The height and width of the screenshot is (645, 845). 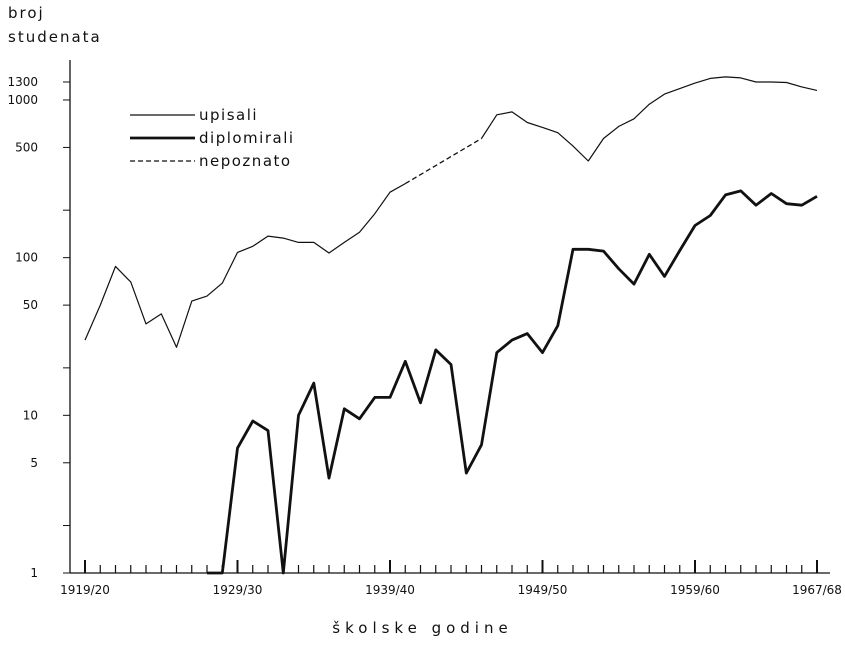 I want to click on x-axis-label: školske godine, so click(x=422, y=628).